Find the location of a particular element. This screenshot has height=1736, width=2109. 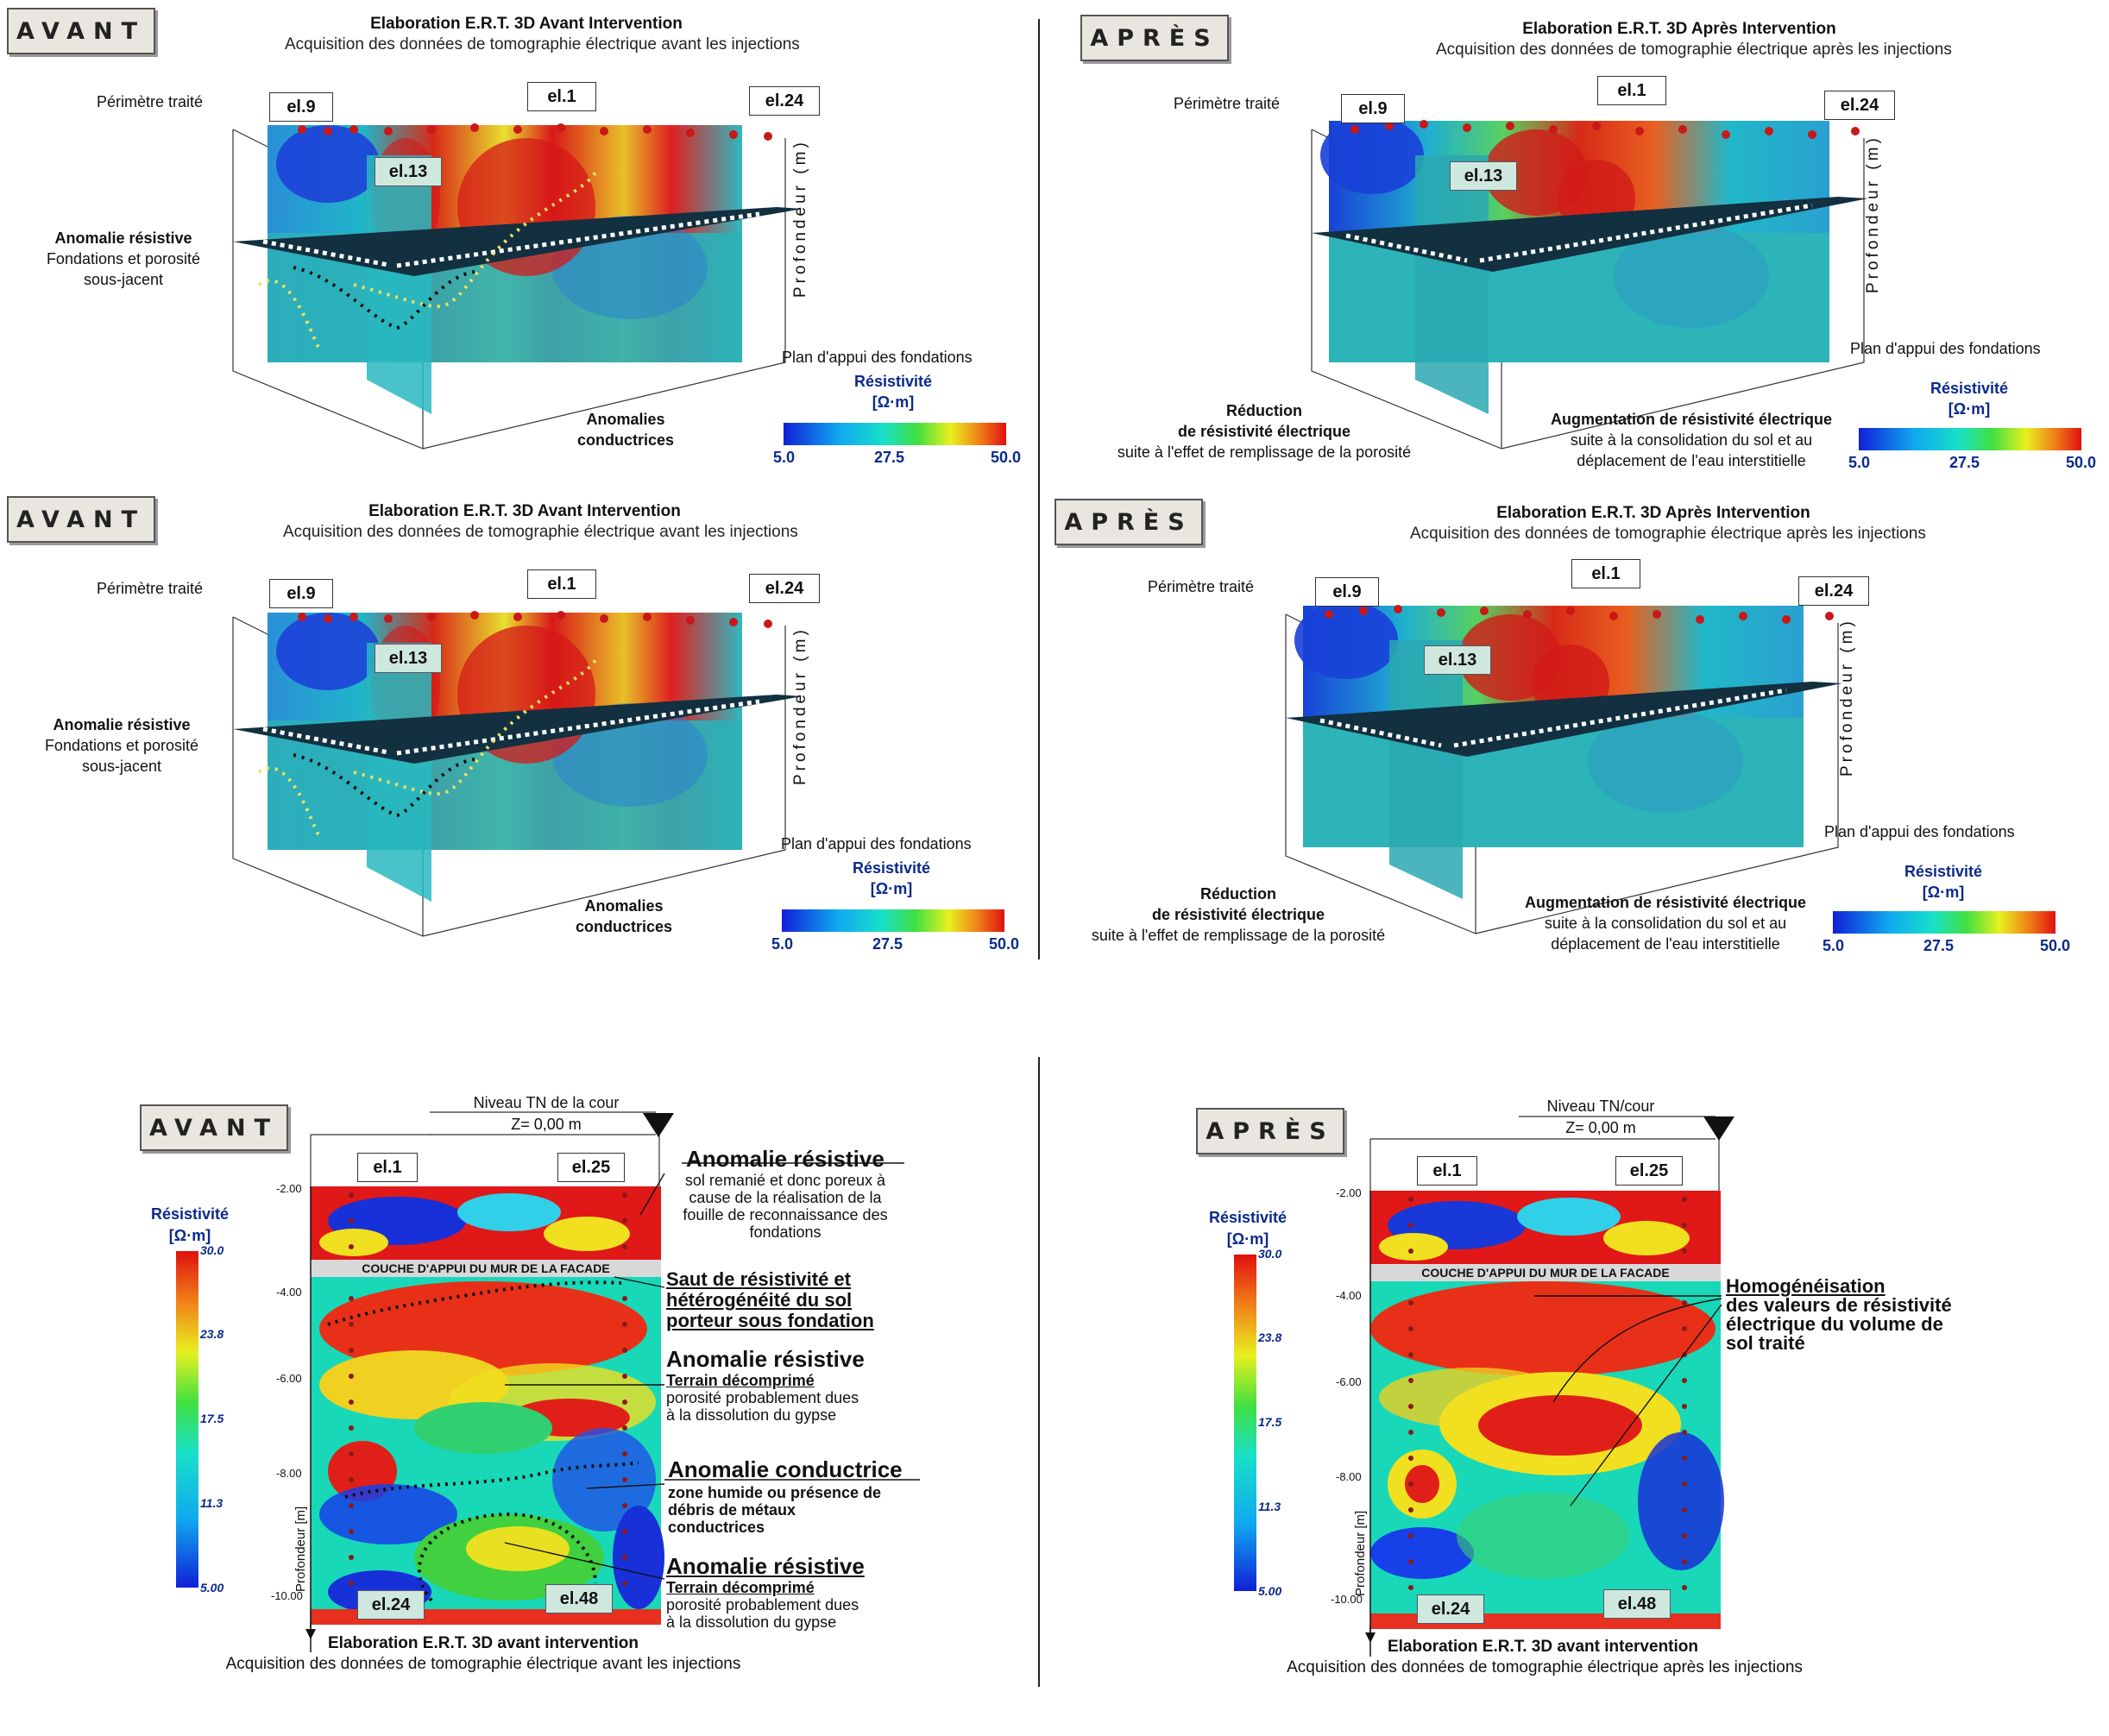

colorbar-tick: 11.3 is located at coordinates (211, 1503).